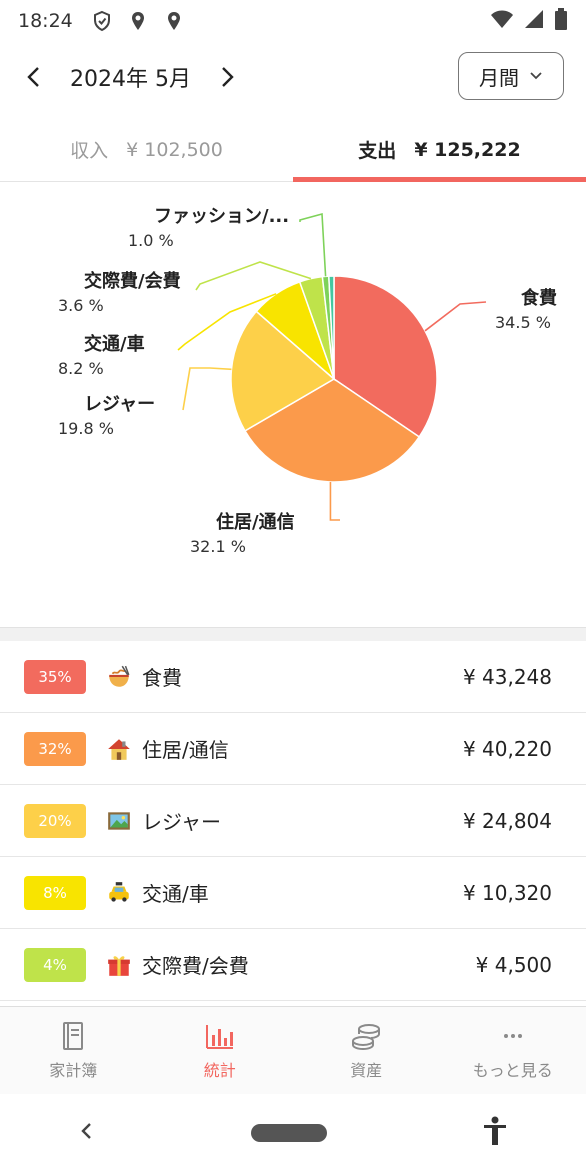 Image resolution: width=586 pixels, height=1172 pixels. What do you see at coordinates (467, 149) in the screenshot?
I see `tab-expense-amount: ¥ 125,222` at bounding box center [467, 149].